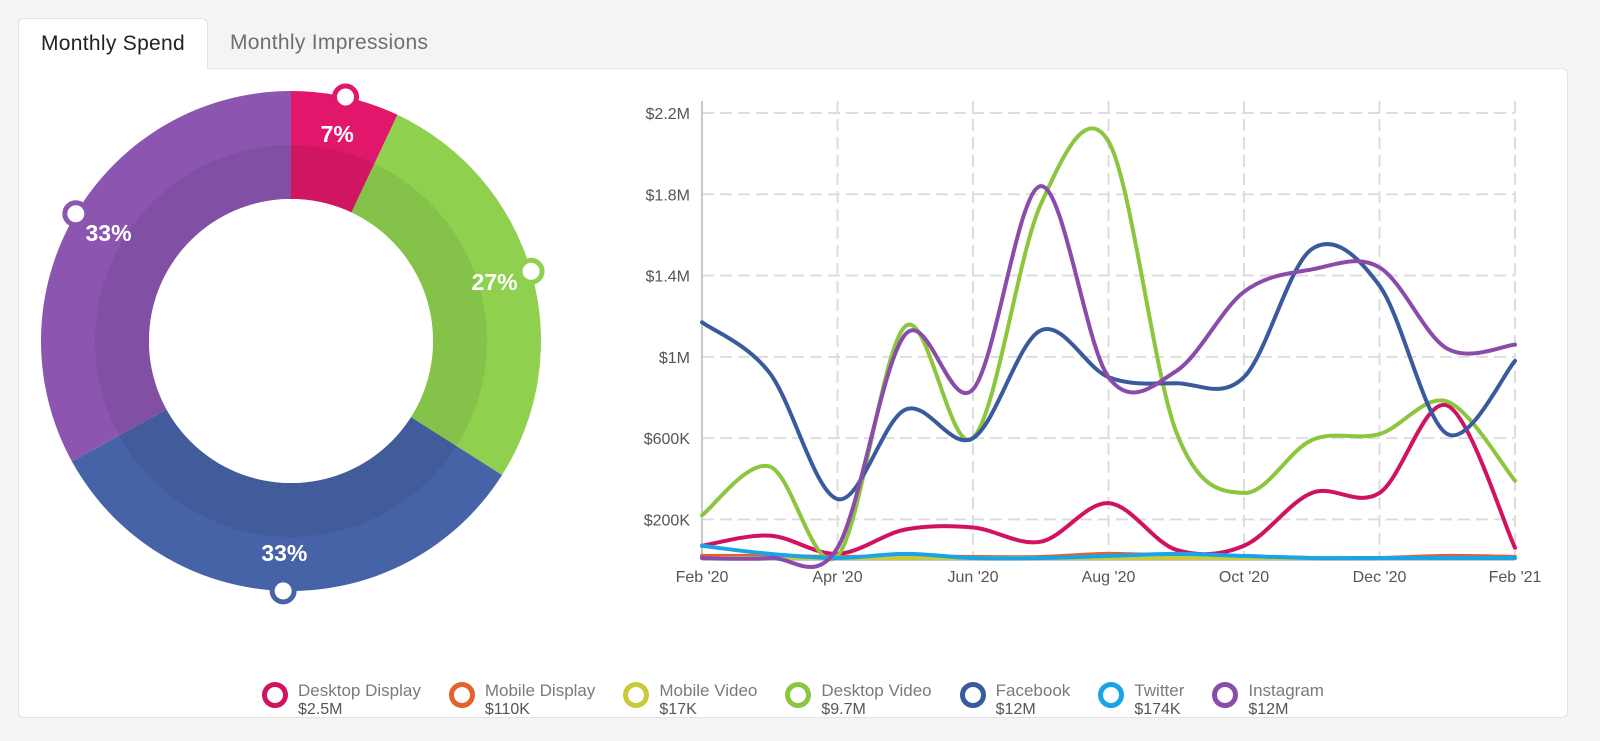 This screenshot has height=741, width=1600. I want to click on donut-slice-label: 27%, so click(495, 282).